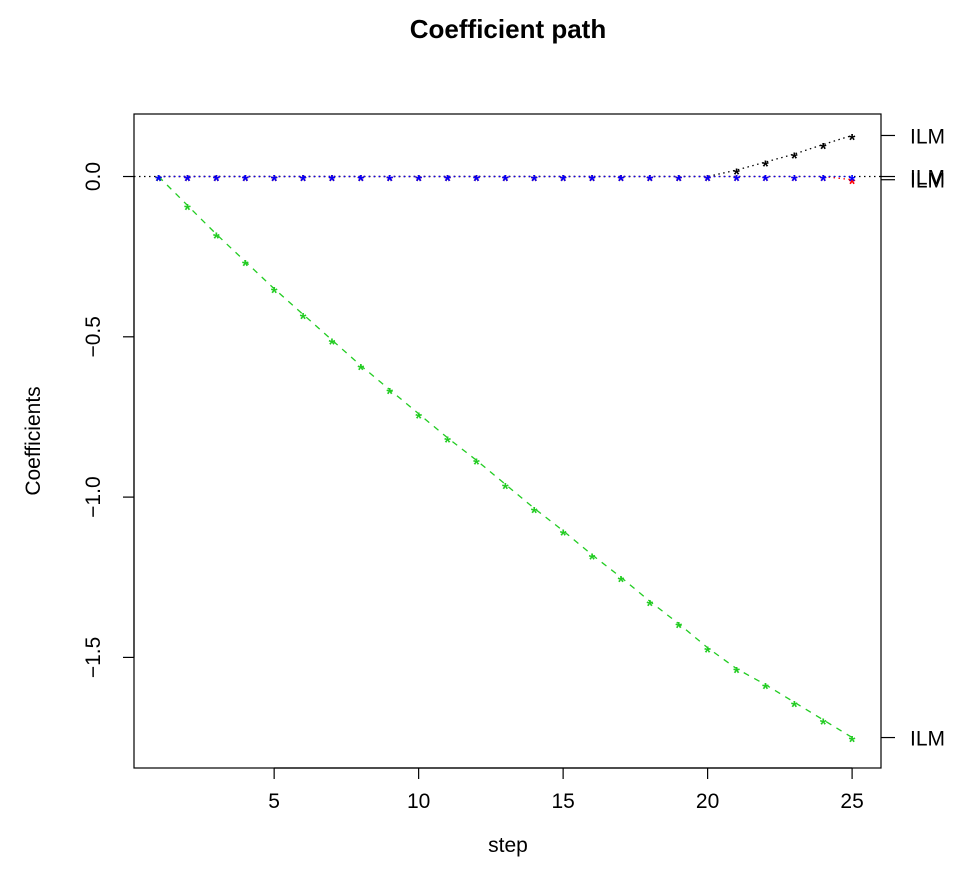  I want to click on y-axis: 0.0 −0.5 −1.0 −1.5, so click(108, 420).